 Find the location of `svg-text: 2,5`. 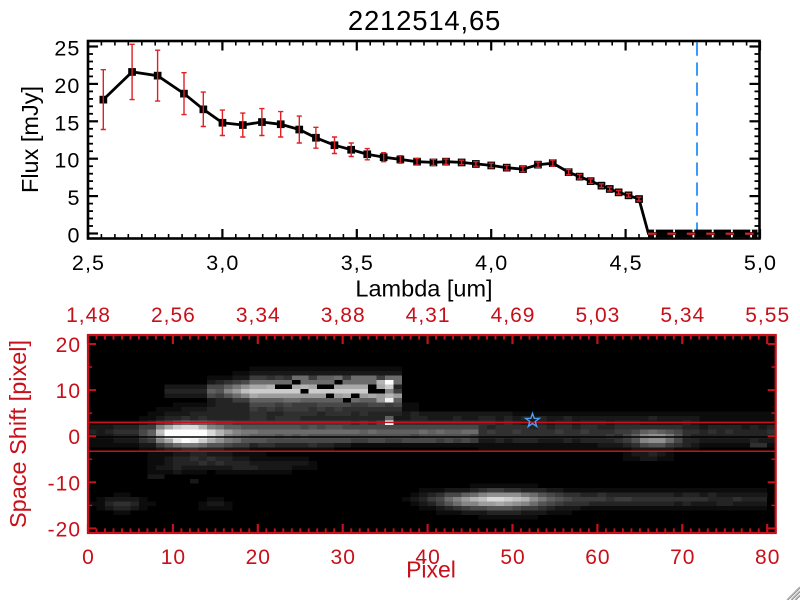

svg-text: 2,5 is located at coordinates (88, 263).